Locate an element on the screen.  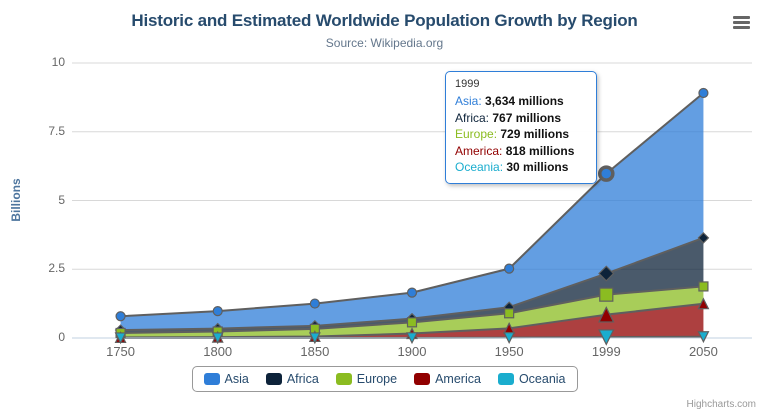
highcharts-credit: Highcharts.com is located at coordinates (721, 404).